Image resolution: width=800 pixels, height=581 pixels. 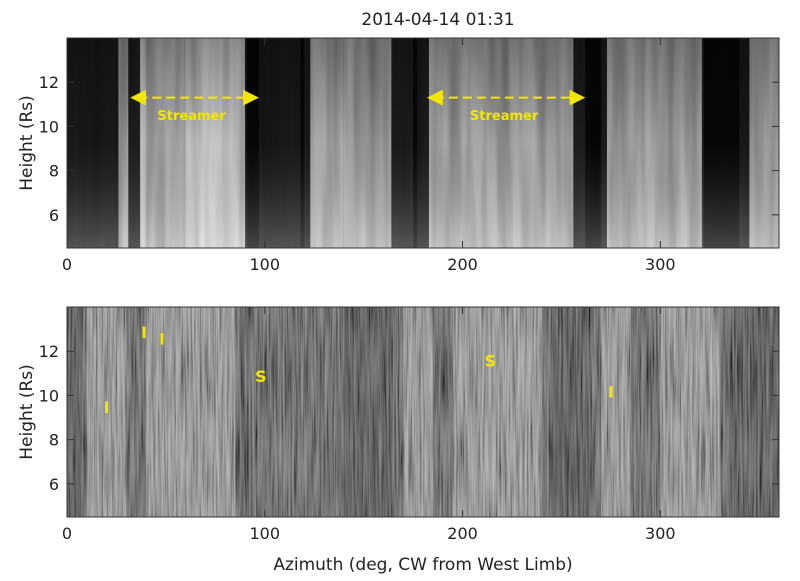 I want to click on top-y-axis-label: Height (Rs), so click(x=27, y=143).